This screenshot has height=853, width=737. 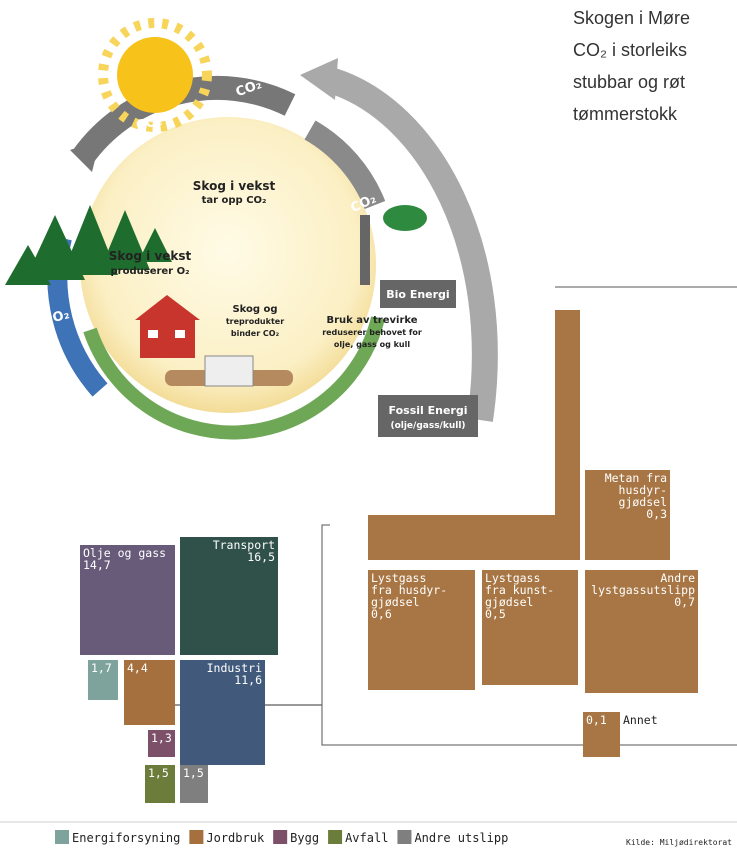 I want to click on sector-label: 1,3, so click(x=161, y=738).